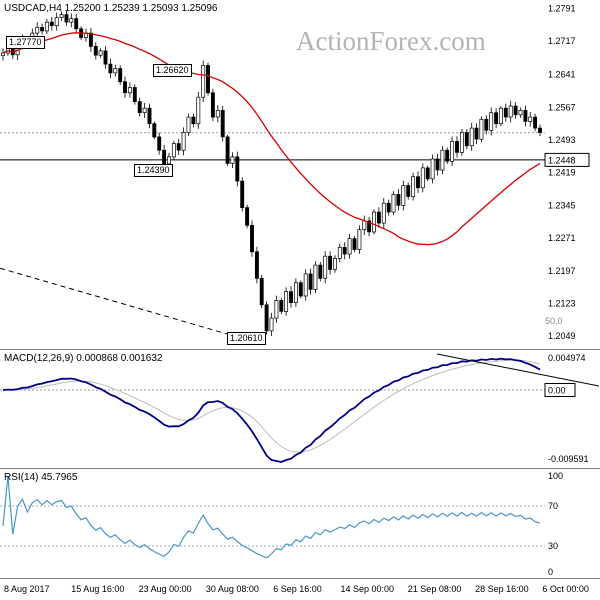 Image resolution: width=600 pixels, height=600 pixels. What do you see at coordinates (153, 170) in the screenshot?
I see `swing-low-label: 1.24390` at bounding box center [153, 170].